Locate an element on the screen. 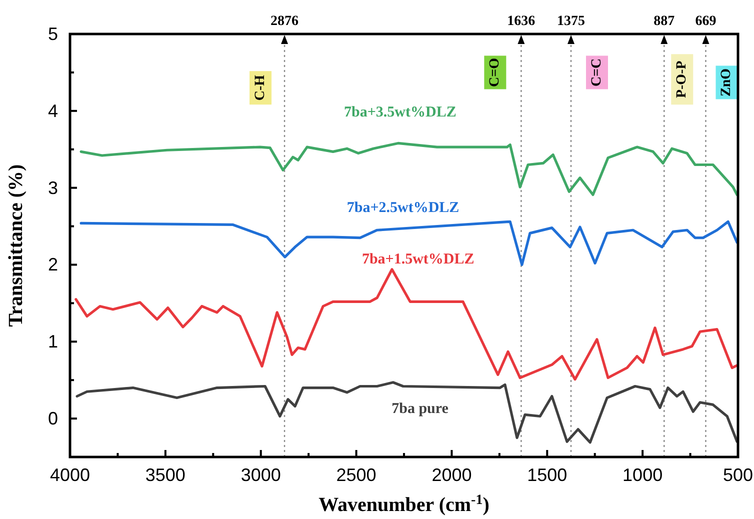 This screenshot has width=754, height=519. annotation: ZnO is located at coordinates (726, 82).